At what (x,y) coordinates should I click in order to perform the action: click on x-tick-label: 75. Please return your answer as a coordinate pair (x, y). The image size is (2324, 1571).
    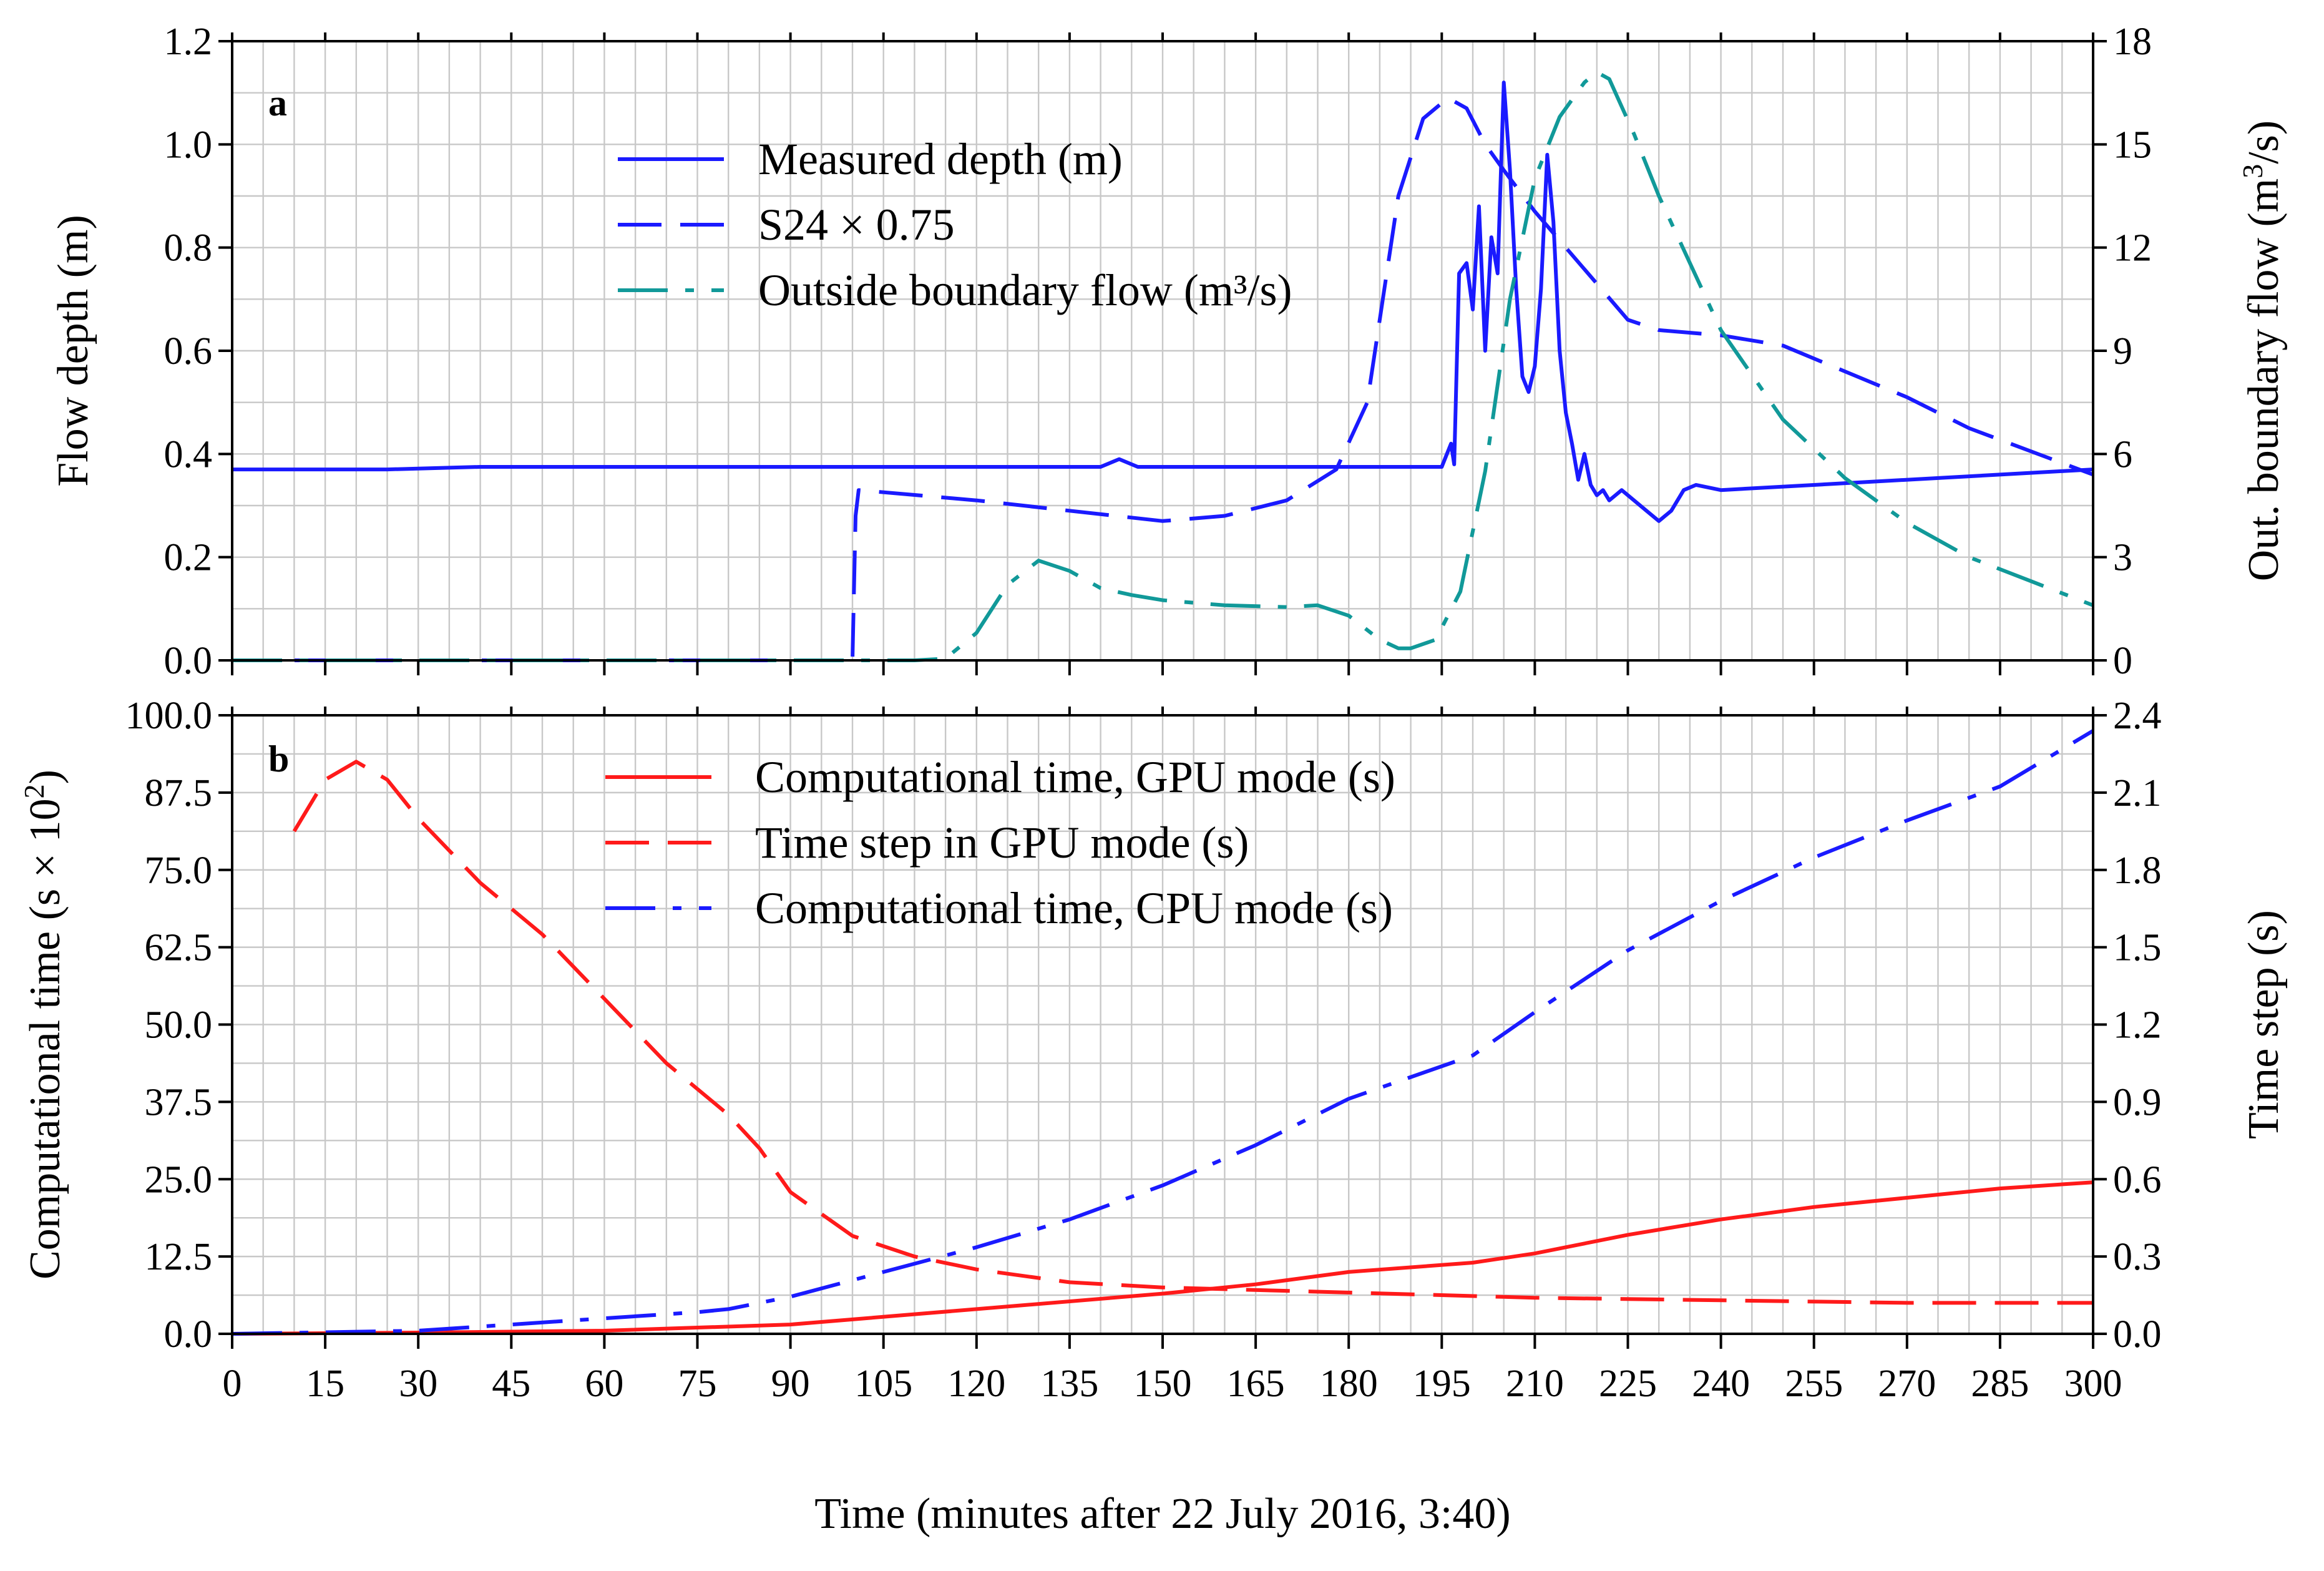
    Looking at the image, I should click on (697, 1384).